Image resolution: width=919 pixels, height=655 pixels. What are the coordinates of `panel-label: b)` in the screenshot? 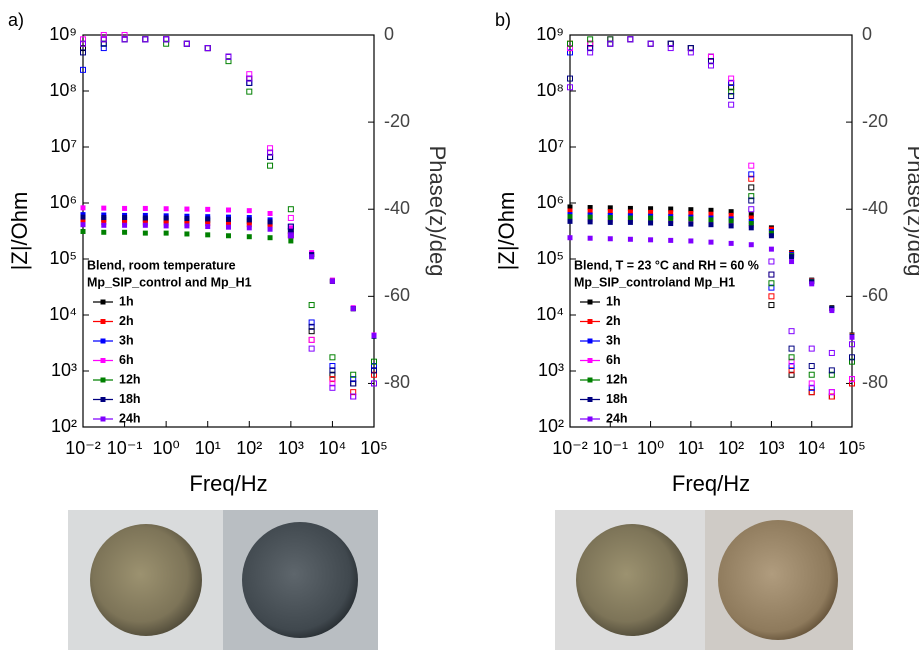 It's located at (503, 20).